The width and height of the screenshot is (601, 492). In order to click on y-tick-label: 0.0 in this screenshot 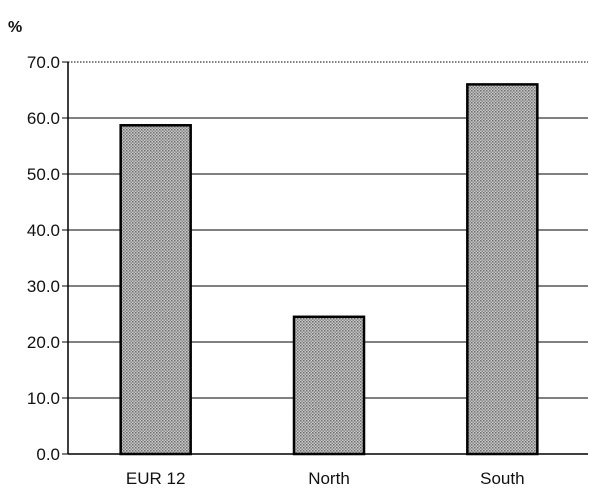, I will do `click(48, 454)`.